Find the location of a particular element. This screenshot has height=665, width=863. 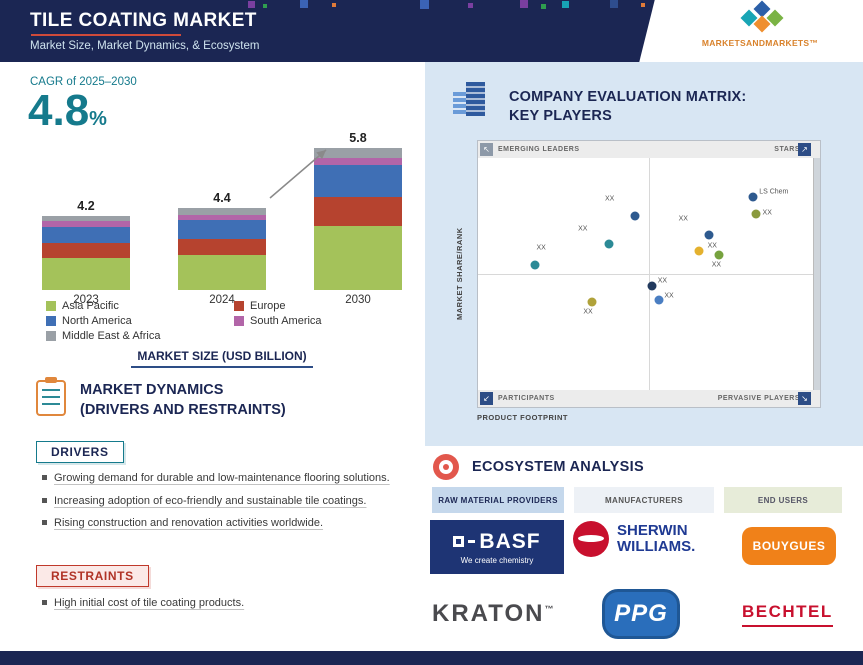

legend-label: Middle East & Africa is located at coordinates (111, 336).